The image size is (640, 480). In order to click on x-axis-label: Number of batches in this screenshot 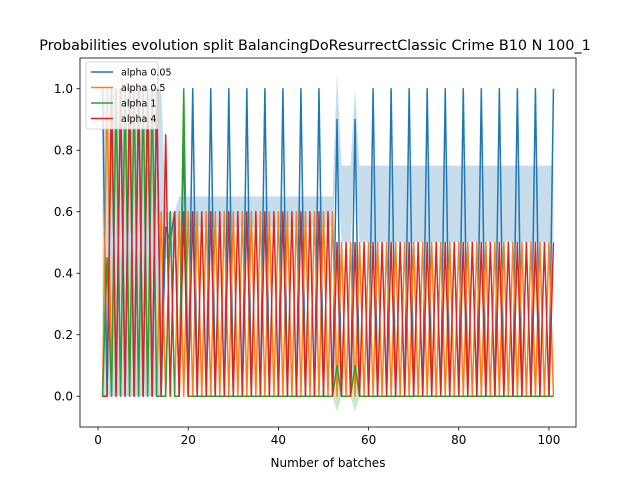, I will do `click(328, 463)`.